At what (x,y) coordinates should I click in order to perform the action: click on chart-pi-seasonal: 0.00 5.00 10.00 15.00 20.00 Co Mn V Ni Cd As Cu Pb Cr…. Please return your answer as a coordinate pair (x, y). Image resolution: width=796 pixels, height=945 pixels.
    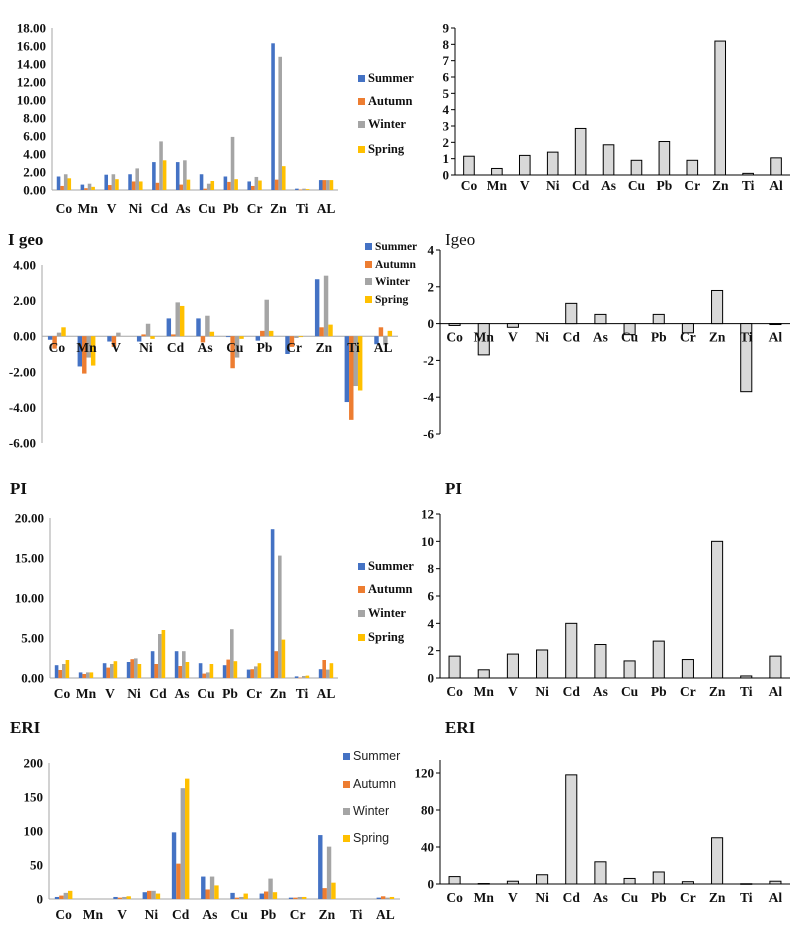
    Looking at the image, I should click on (212, 590).